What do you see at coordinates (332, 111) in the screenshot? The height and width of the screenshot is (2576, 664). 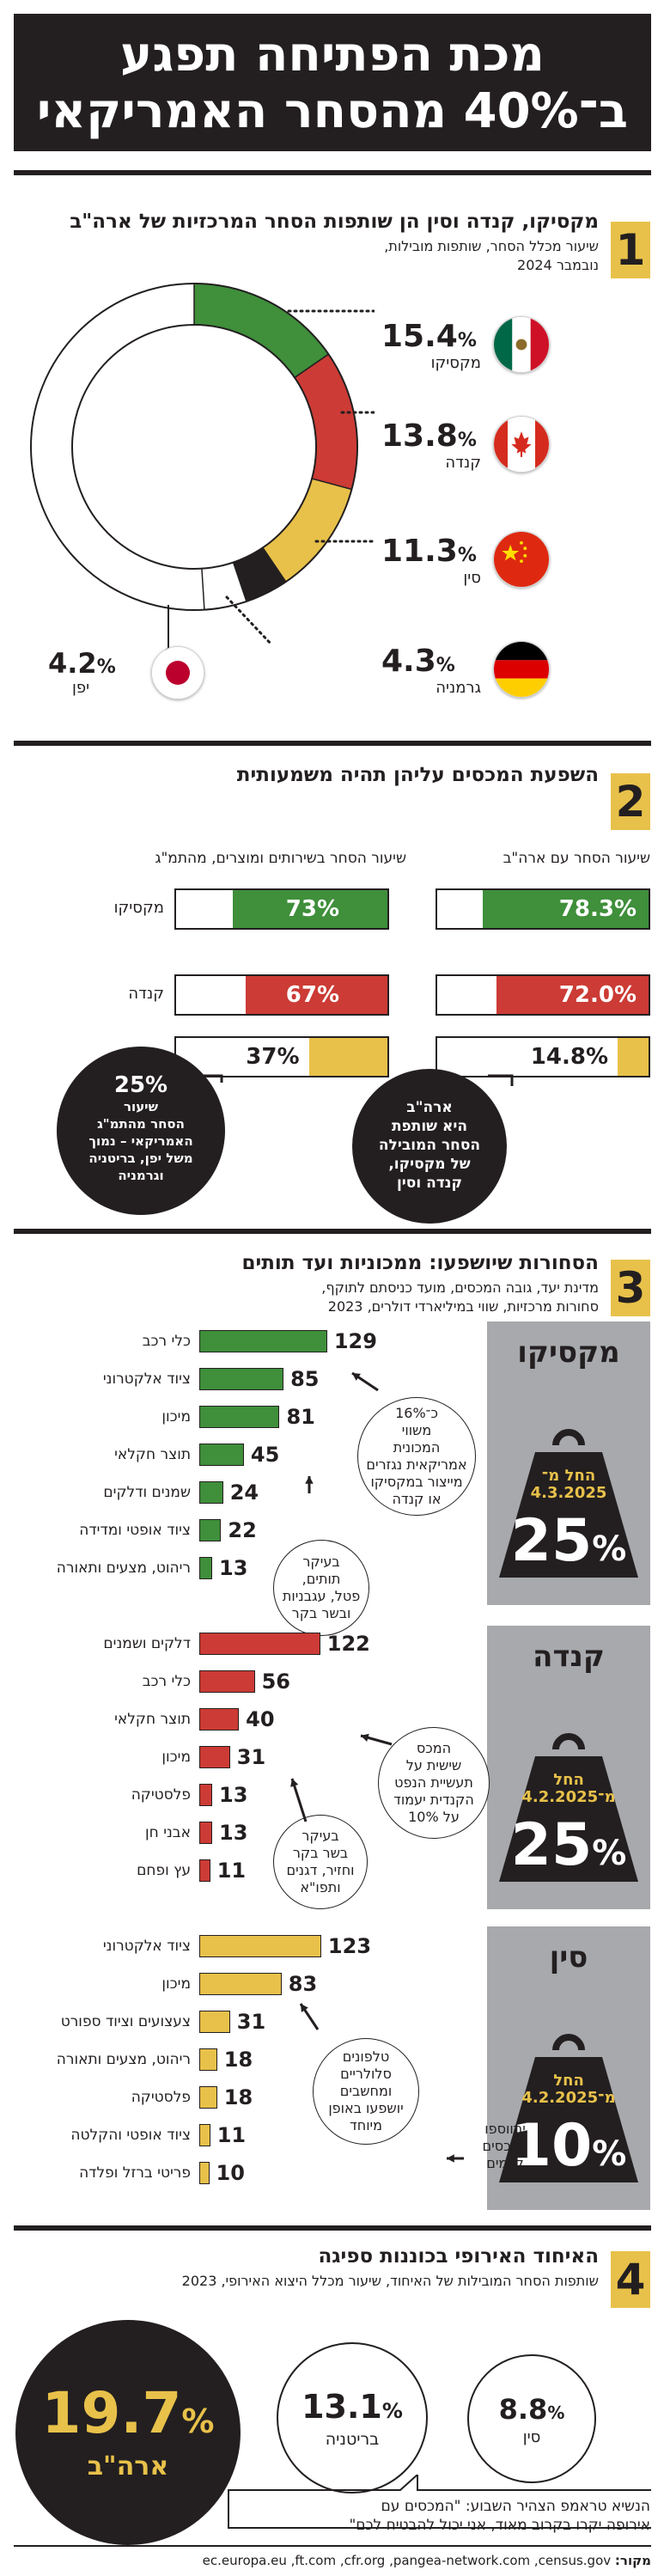 I see `page-title-line2: ב־40% מהסחר האמריקאי` at bounding box center [332, 111].